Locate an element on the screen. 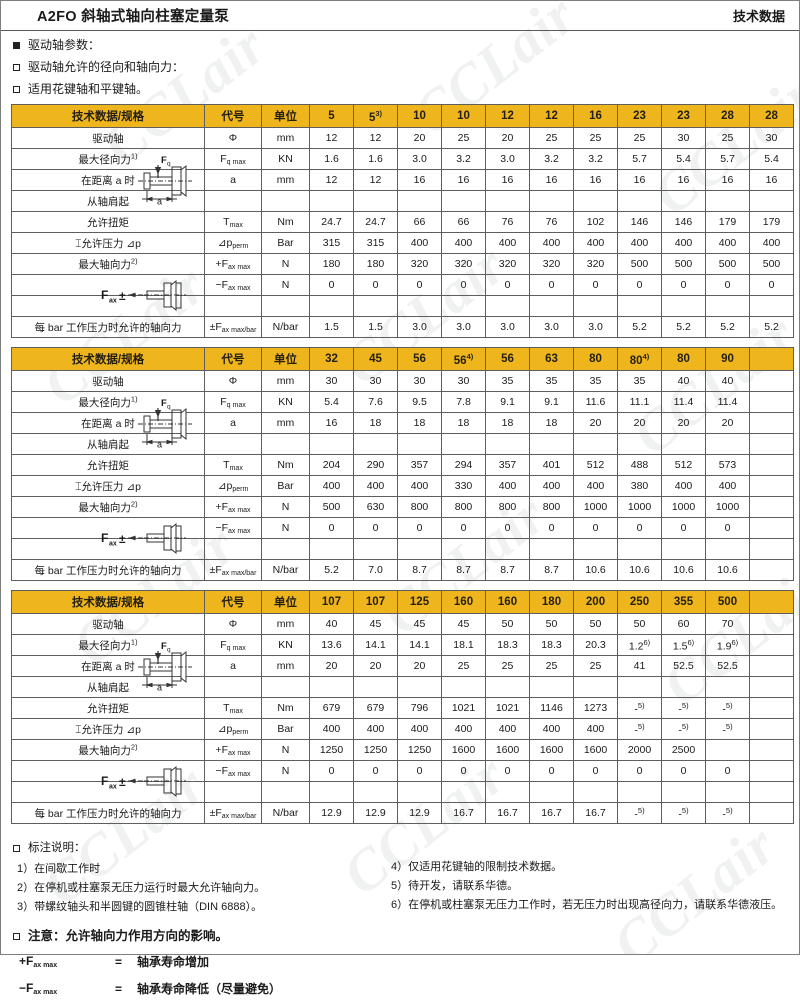 This screenshot has width=800, height=1000. row-unit: KN is located at coordinates (285, 159).